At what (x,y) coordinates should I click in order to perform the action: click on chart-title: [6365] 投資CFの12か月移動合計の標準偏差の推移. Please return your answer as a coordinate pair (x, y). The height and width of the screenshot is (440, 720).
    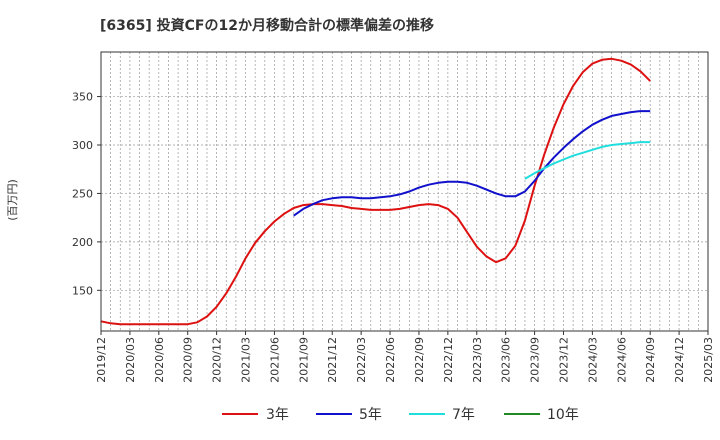
    Looking at the image, I should click on (267, 25).